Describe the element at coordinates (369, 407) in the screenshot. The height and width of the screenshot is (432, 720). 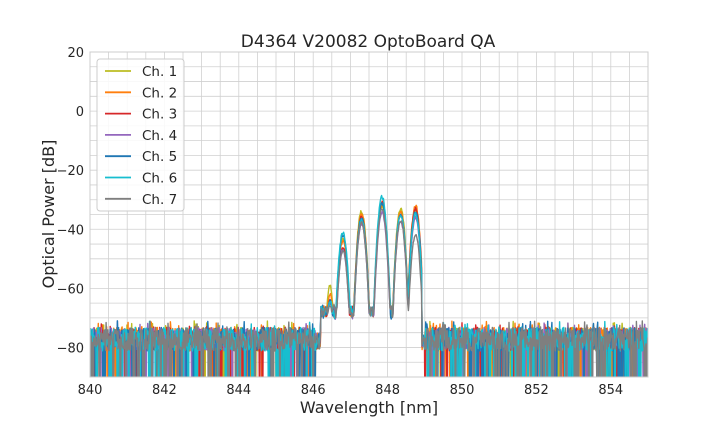
I see `x-axis-label: Wavelength [nm]` at that location.